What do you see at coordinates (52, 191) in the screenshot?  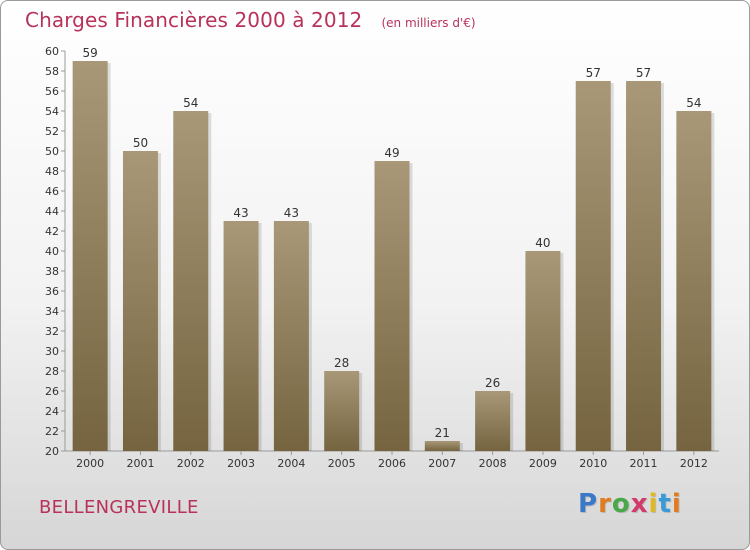 I see `y-tick-label: 46` at bounding box center [52, 191].